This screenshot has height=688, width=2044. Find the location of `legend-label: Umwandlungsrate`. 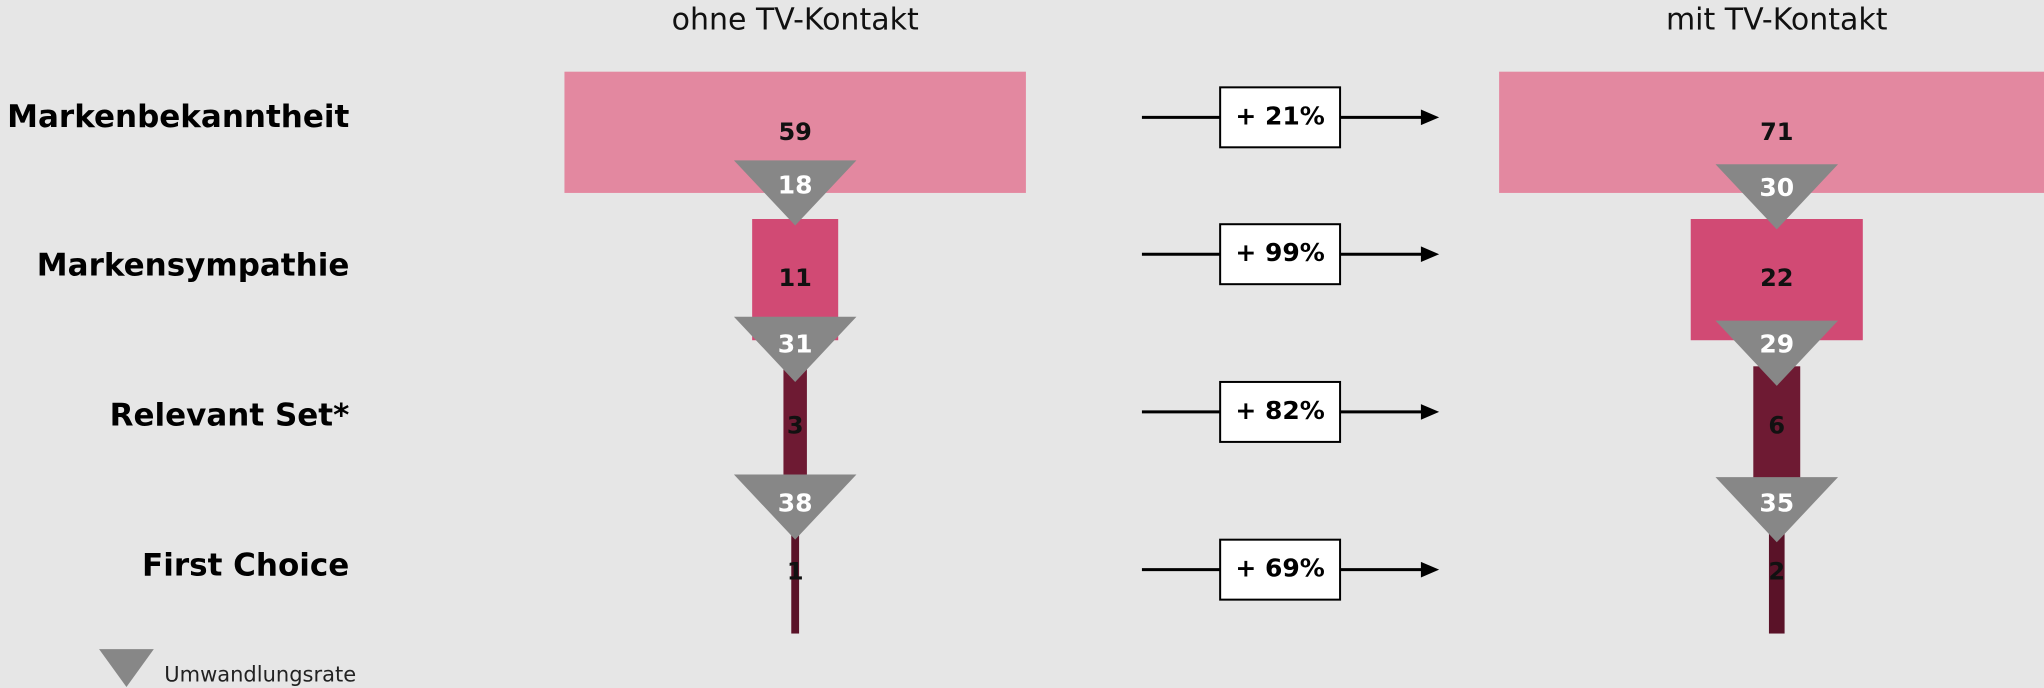

legend-label: Umwandlungsrate is located at coordinates (260, 674).